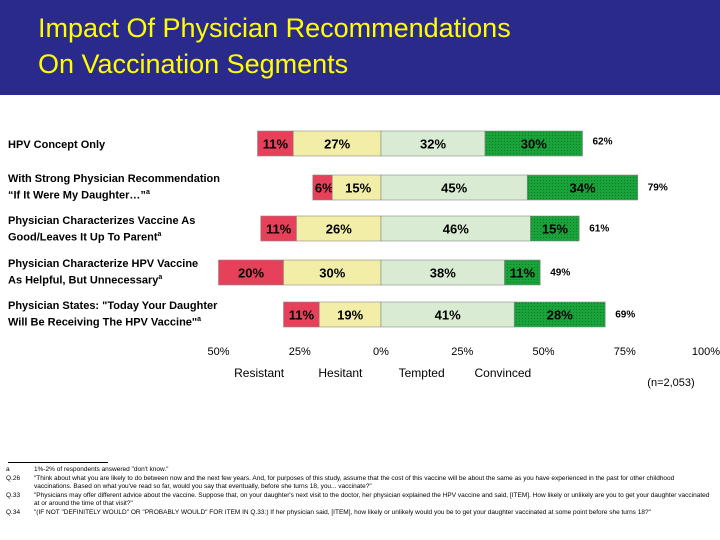  I want to click on data-label-resistant-row-2: 6%, so click(324, 188).